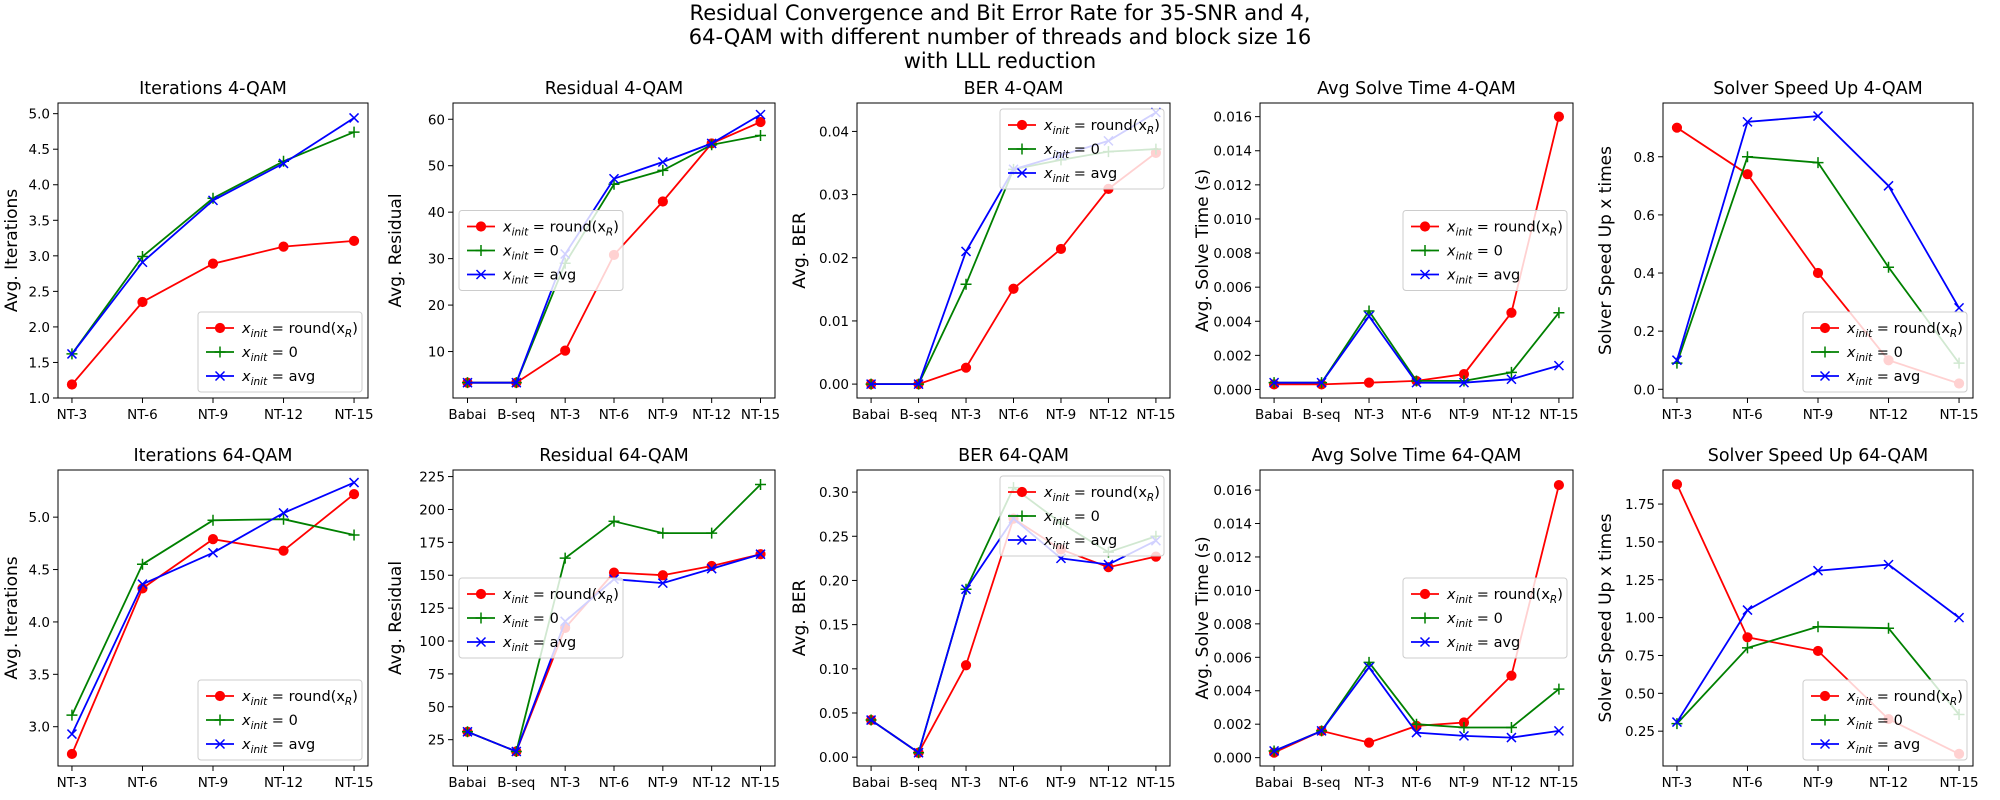  Describe the element at coordinates (614, 456) in the screenshot. I see `subplot-title: Residual 64-QAM` at that location.